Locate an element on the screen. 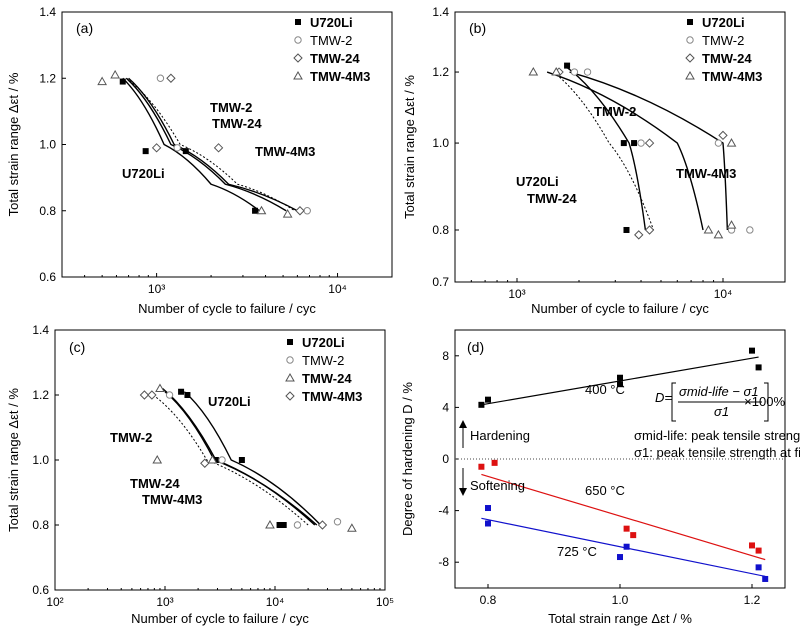 The height and width of the screenshot is (634, 800). equation-denominator: σ1 is located at coordinates (721, 411).